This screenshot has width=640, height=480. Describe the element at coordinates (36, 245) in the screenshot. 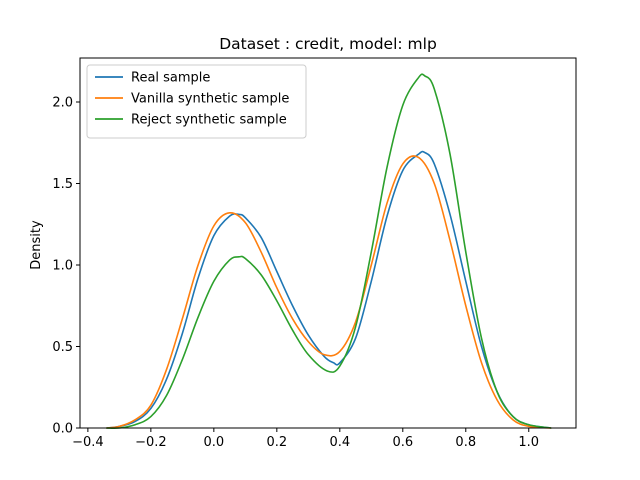

I see `y-axis-label: Density` at that location.